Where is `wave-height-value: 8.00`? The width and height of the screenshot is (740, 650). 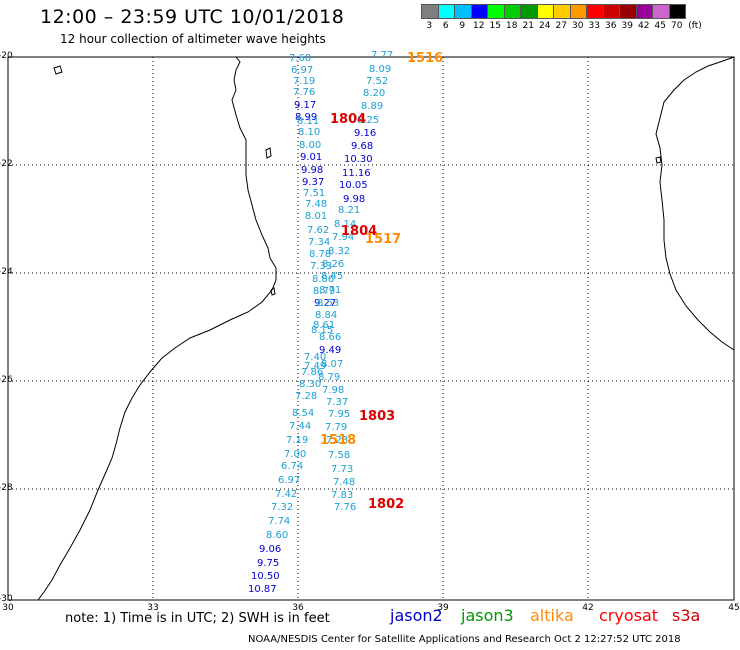 wave-height-value: 8.00 is located at coordinates (310, 145).